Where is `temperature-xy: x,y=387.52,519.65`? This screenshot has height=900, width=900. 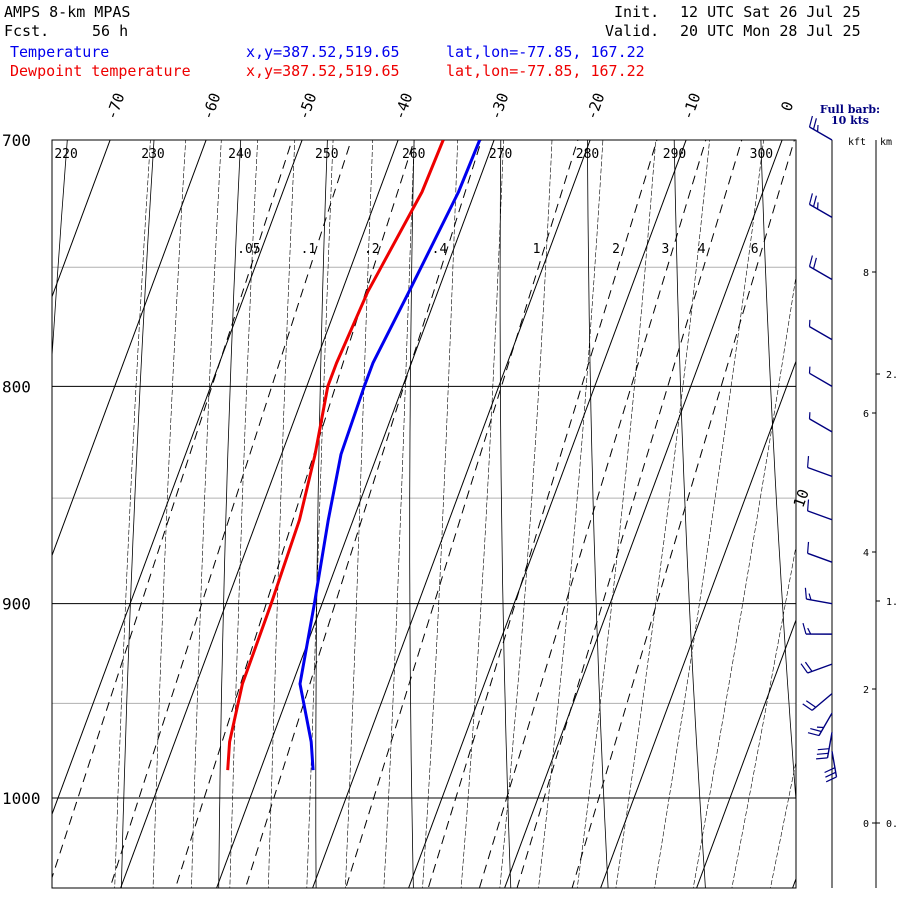 temperature-xy: x,y=387.52,519.65 is located at coordinates (323, 52).